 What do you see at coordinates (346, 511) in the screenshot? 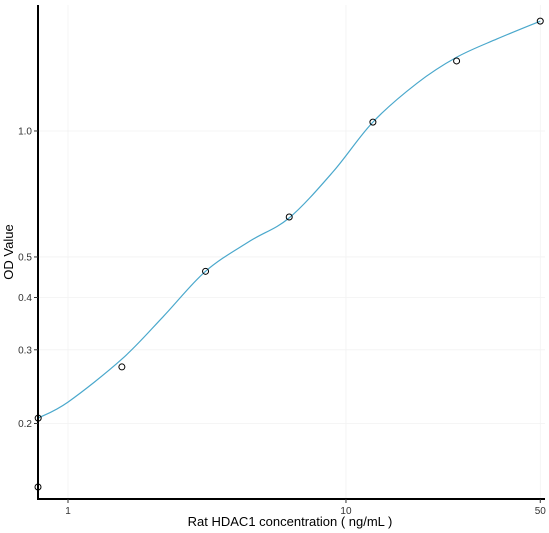
I see `x-tick-label: 10` at bounding box center [346, 511].